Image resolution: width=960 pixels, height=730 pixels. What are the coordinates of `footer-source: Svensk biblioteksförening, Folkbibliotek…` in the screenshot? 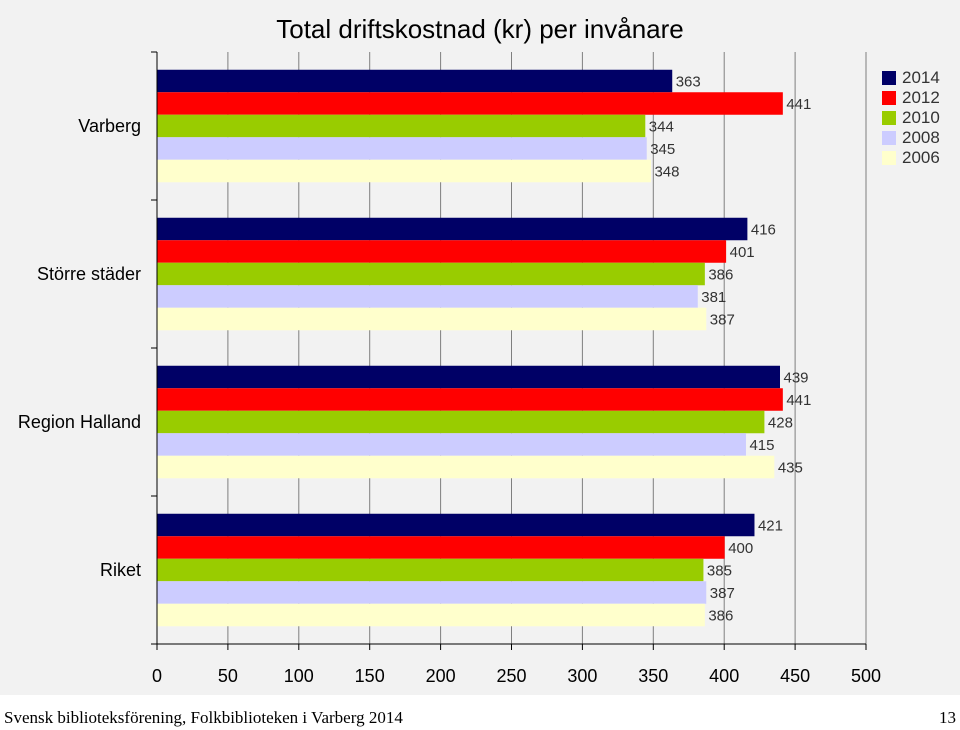 It's located at (203, 717).